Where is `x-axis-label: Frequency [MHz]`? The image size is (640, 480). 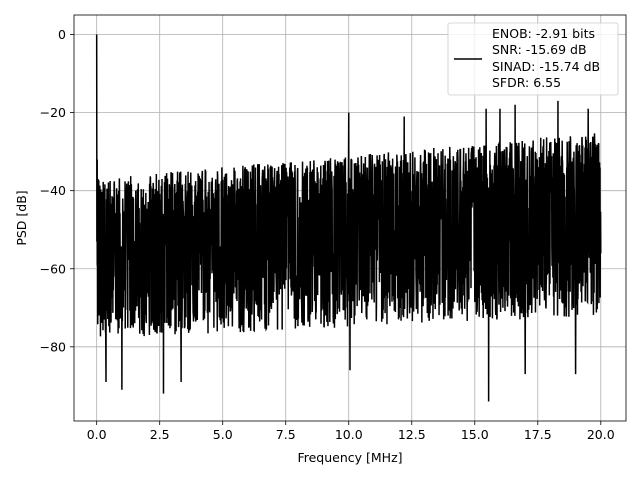
x-axis-label: Frequency [MHz] is located at coordinates (349, 457).